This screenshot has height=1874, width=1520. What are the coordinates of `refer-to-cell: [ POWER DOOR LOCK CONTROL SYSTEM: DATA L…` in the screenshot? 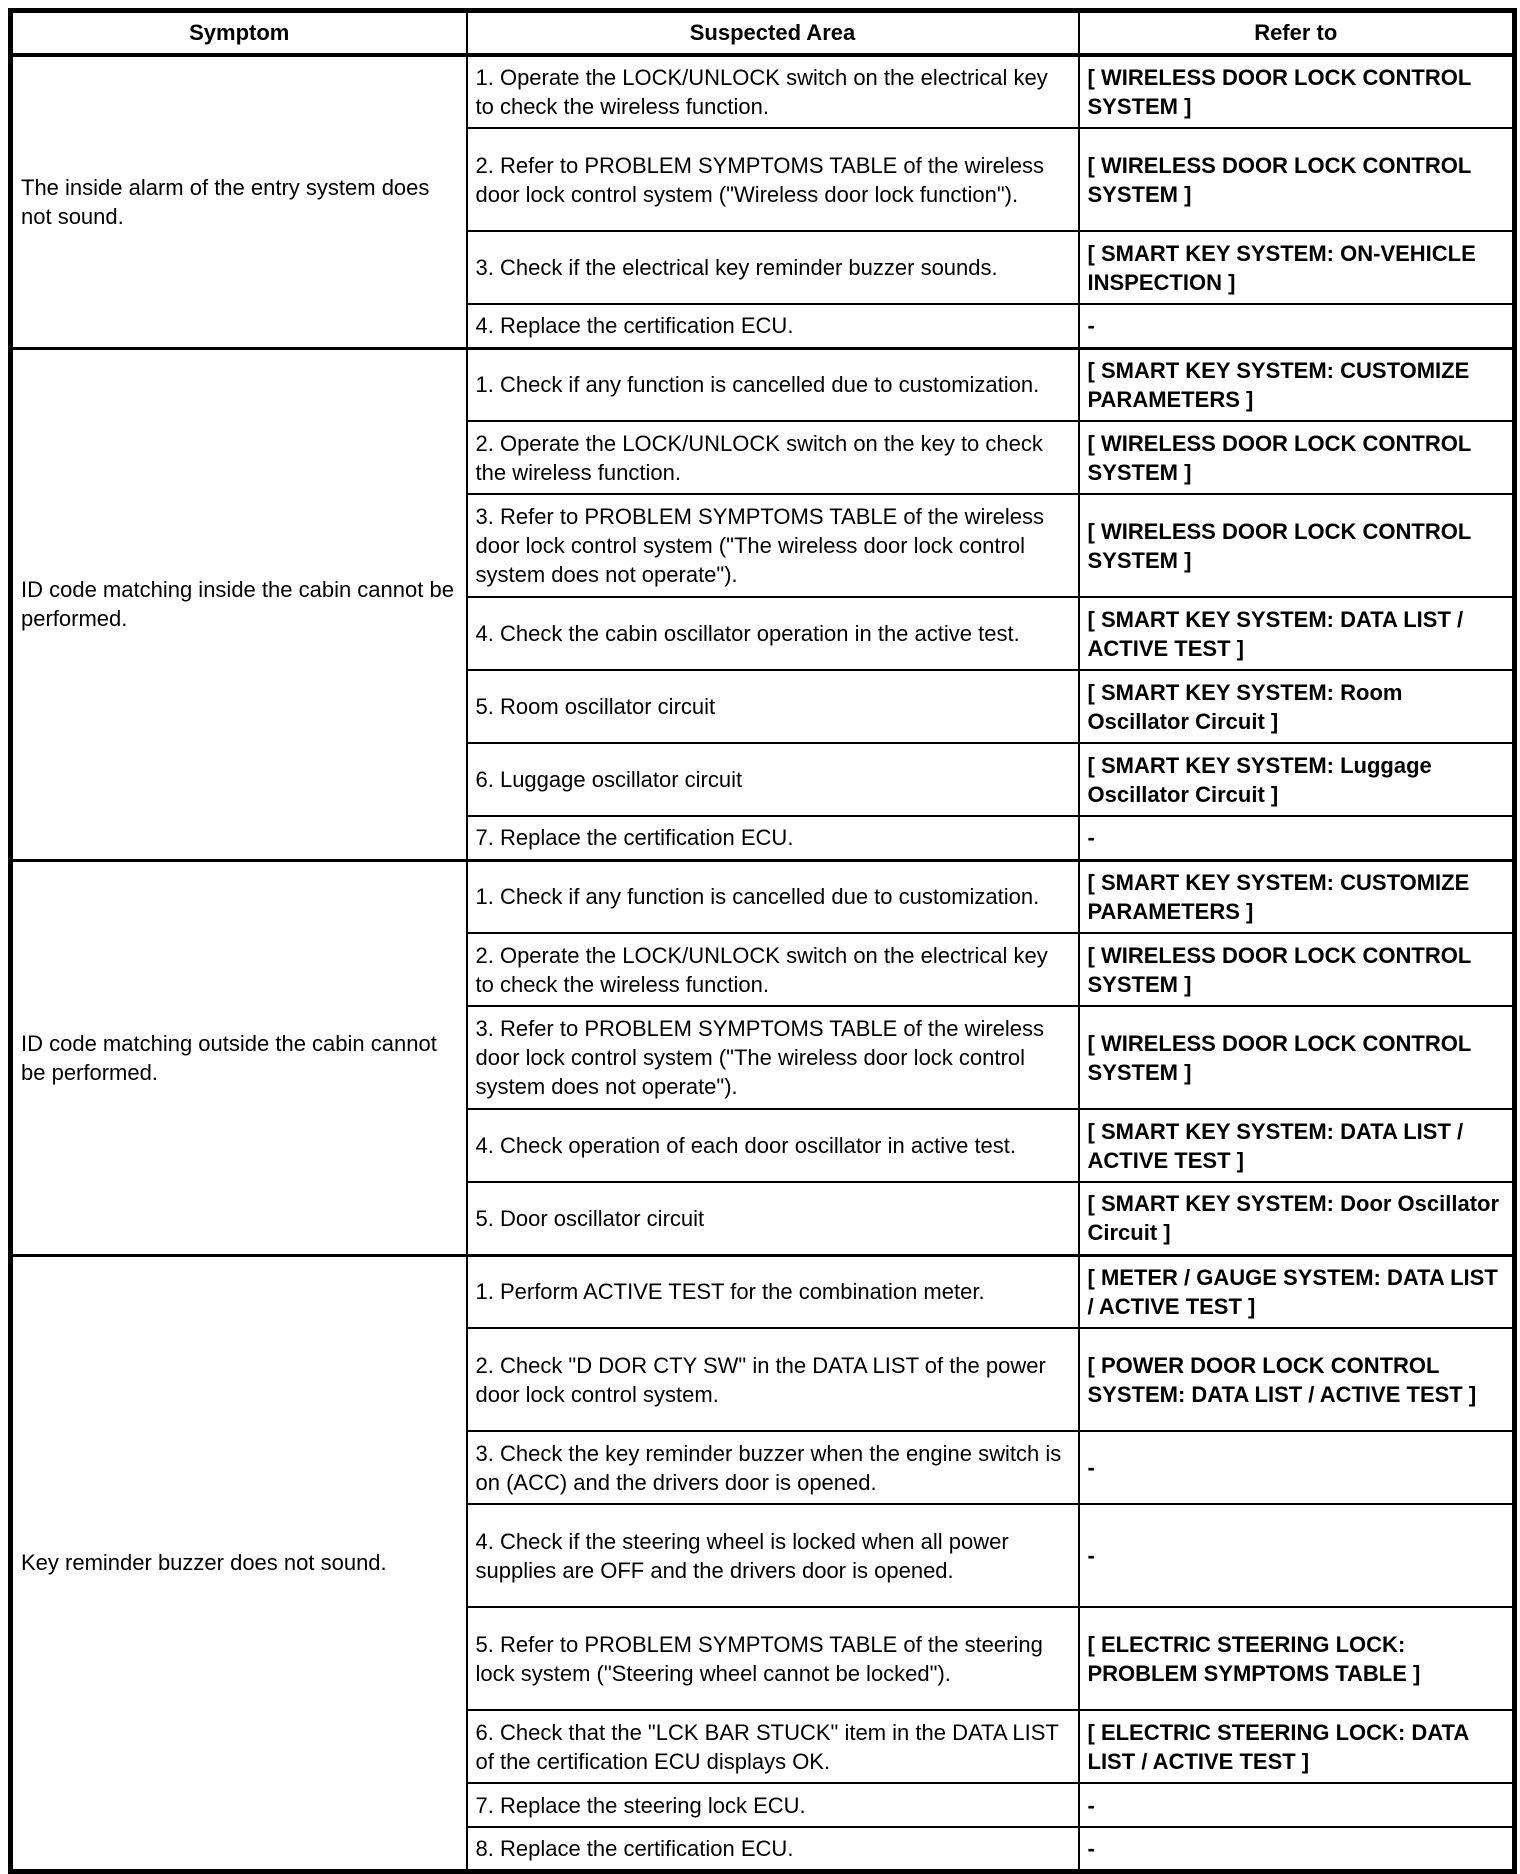 It's located at (1296, 1379).